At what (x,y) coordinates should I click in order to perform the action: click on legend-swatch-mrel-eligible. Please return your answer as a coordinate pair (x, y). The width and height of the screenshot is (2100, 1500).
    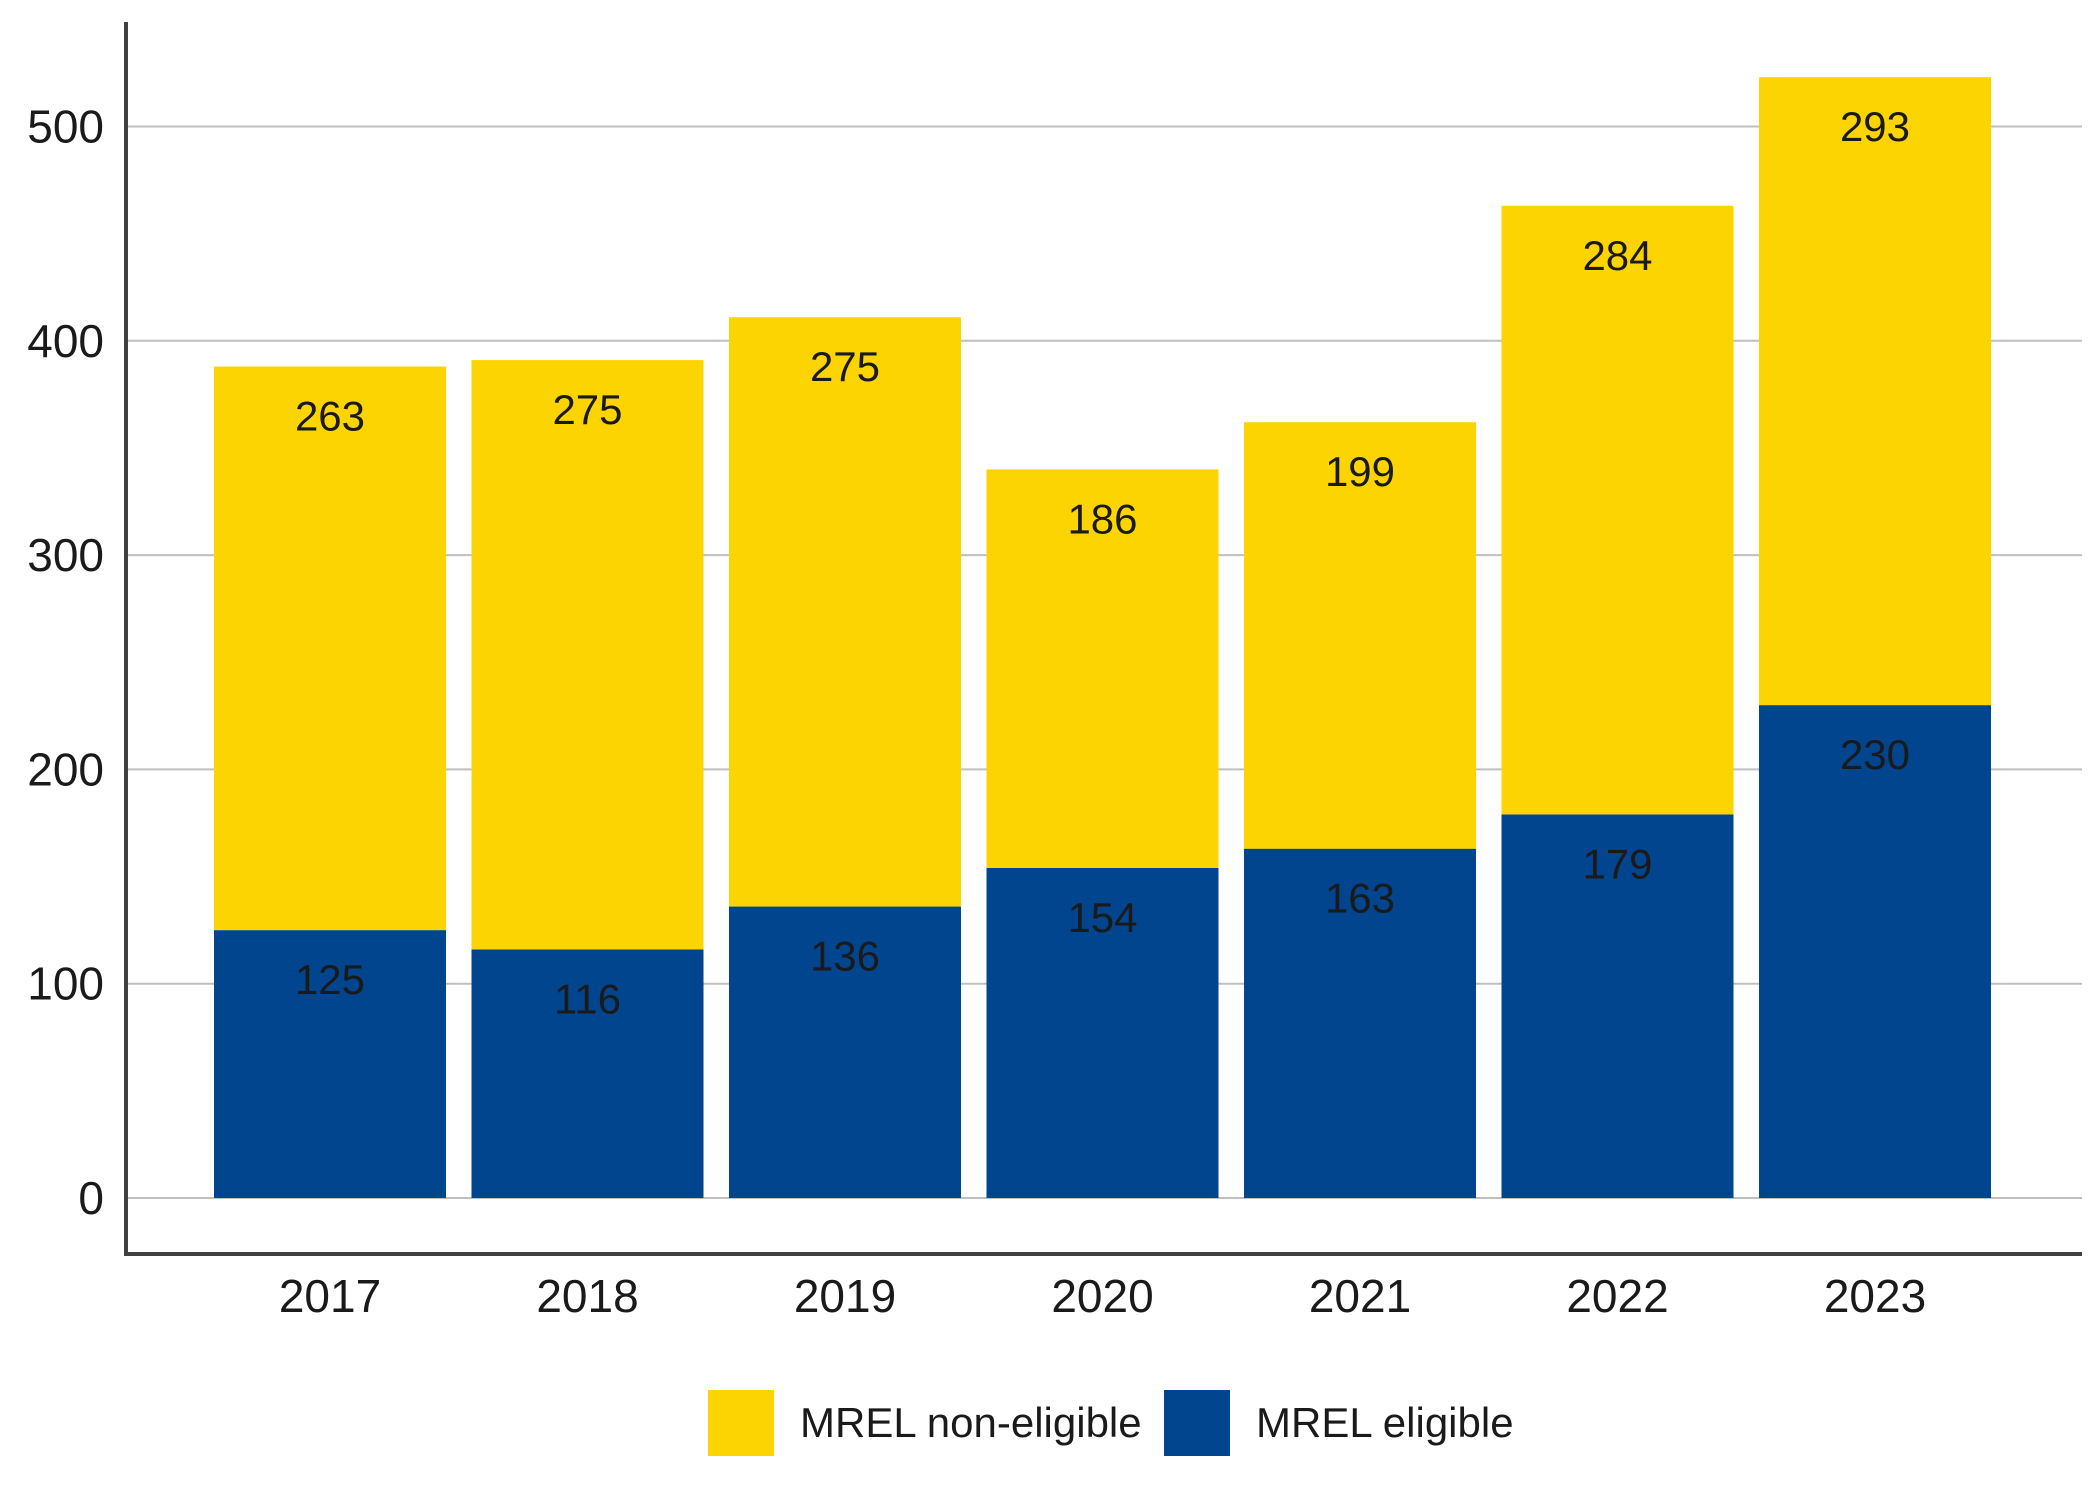
    Looking at the image, I should click on (1197, 1423).